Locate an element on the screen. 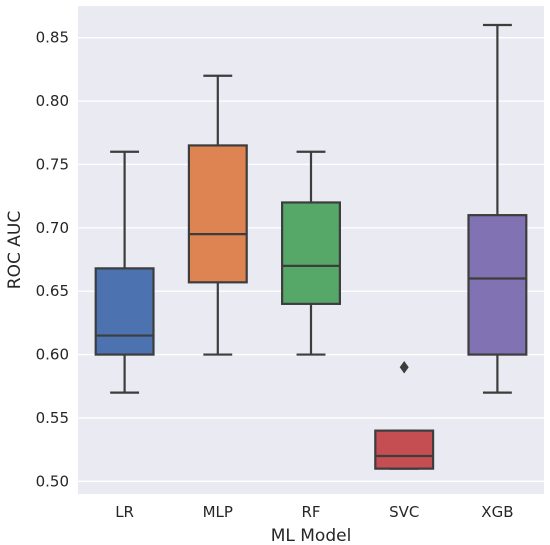  y-tick-label: 0.80 is located at coordinates (52, 101).